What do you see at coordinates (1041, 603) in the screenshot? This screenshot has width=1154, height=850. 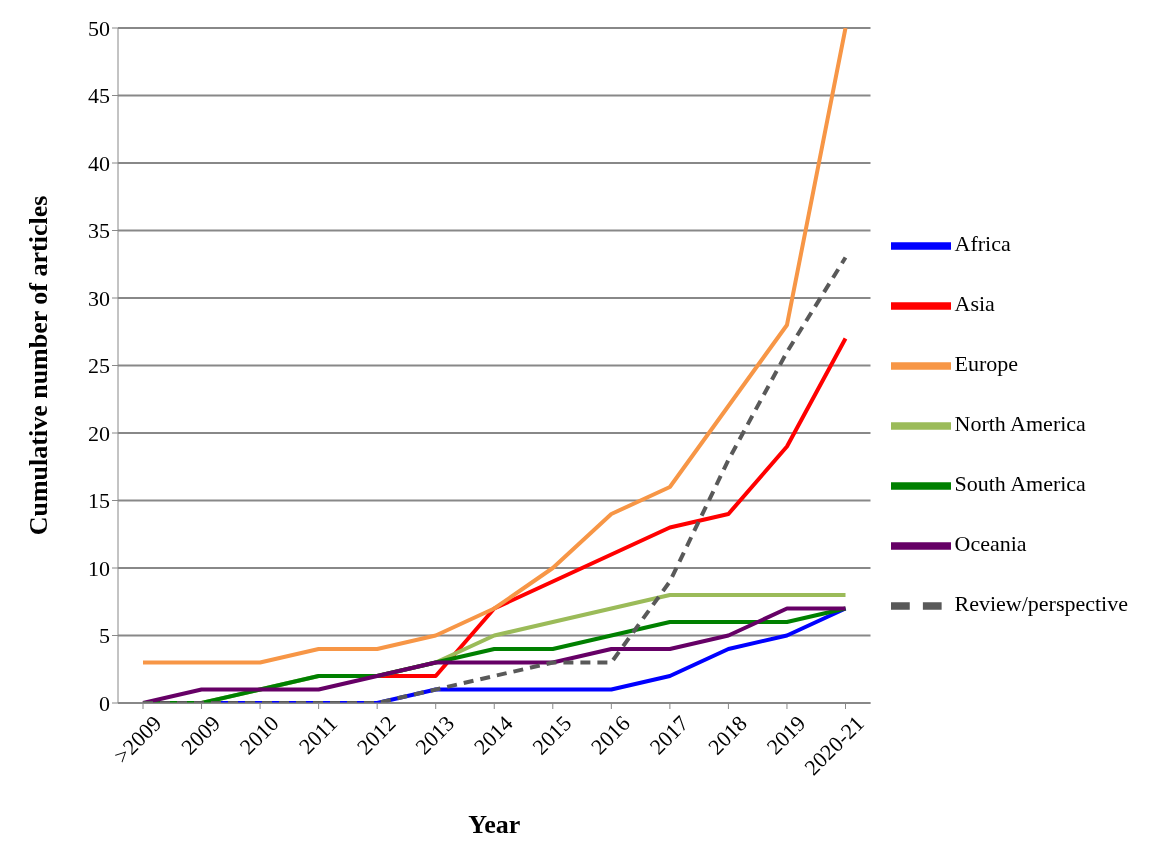 I see `legend-label: Review/perspective` at bounding box center [1041, 603].